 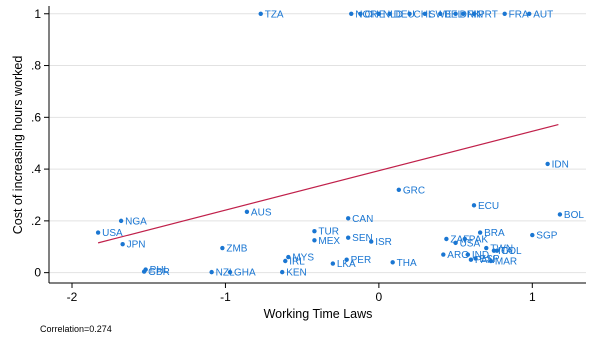 I want to click on data-point-pak, so click(x=464, y=239).